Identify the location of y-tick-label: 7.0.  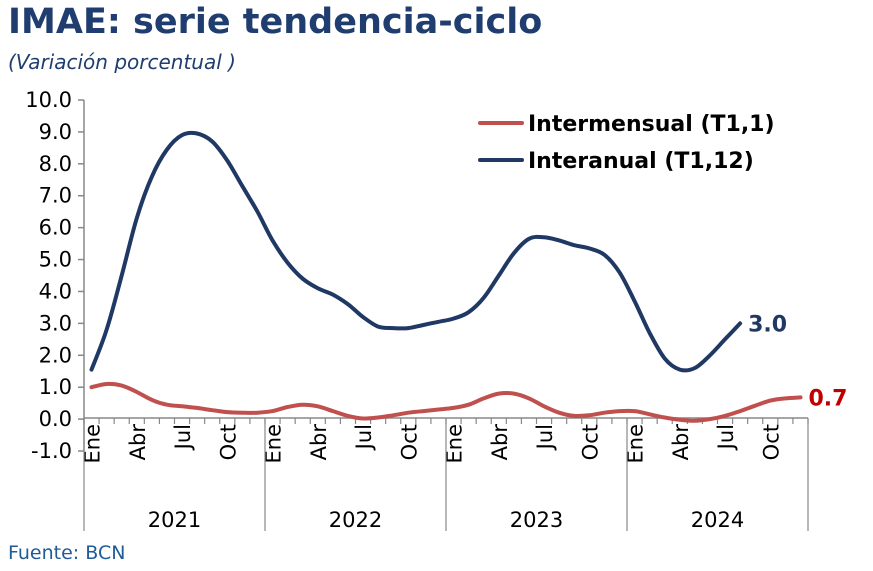
(55, 196).